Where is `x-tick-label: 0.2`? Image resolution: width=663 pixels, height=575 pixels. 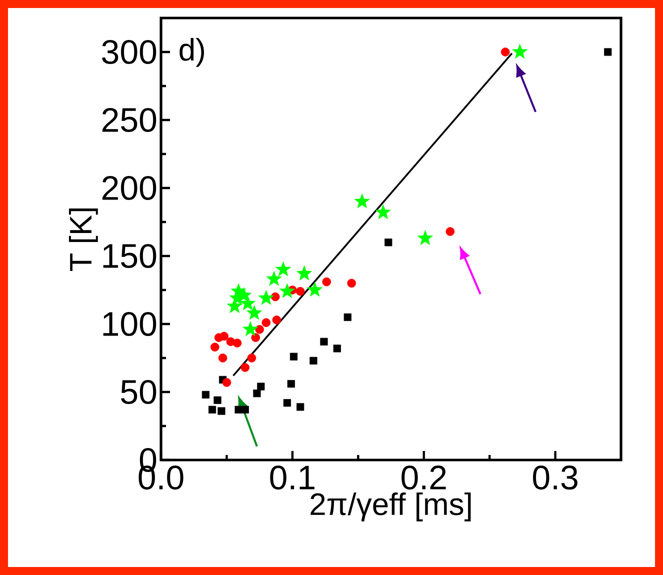 x-tick-label: 0.2 is located at coordinates (424, 478).